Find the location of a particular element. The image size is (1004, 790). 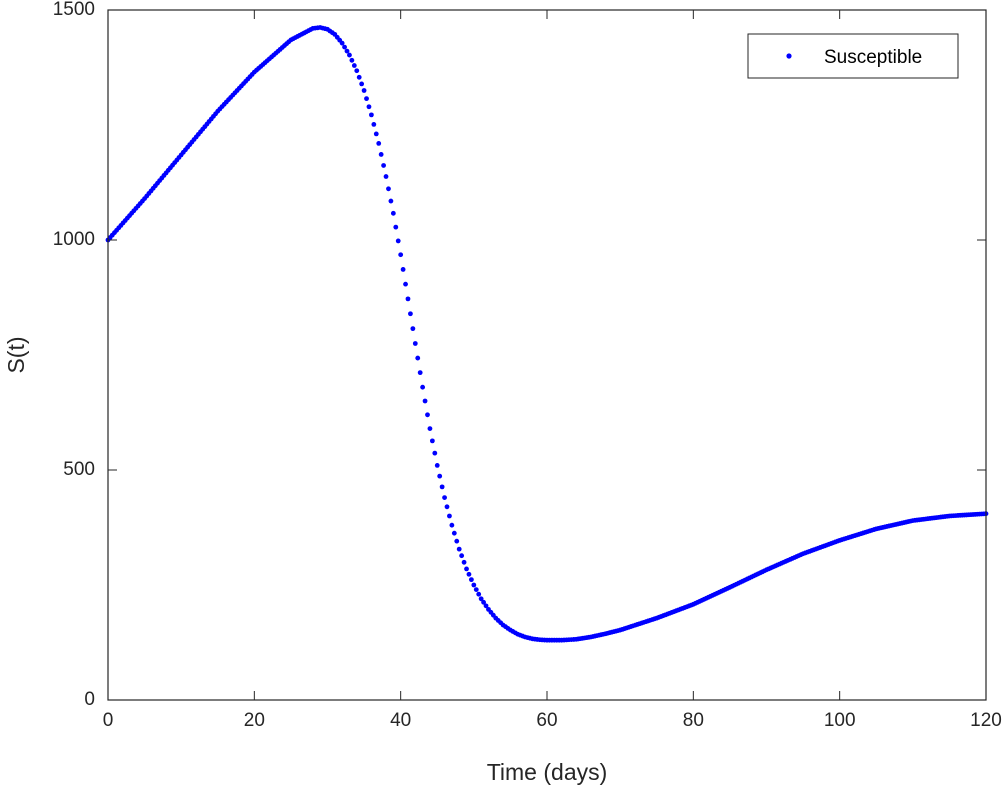

legend-marker is located at coordinates (789, 56).